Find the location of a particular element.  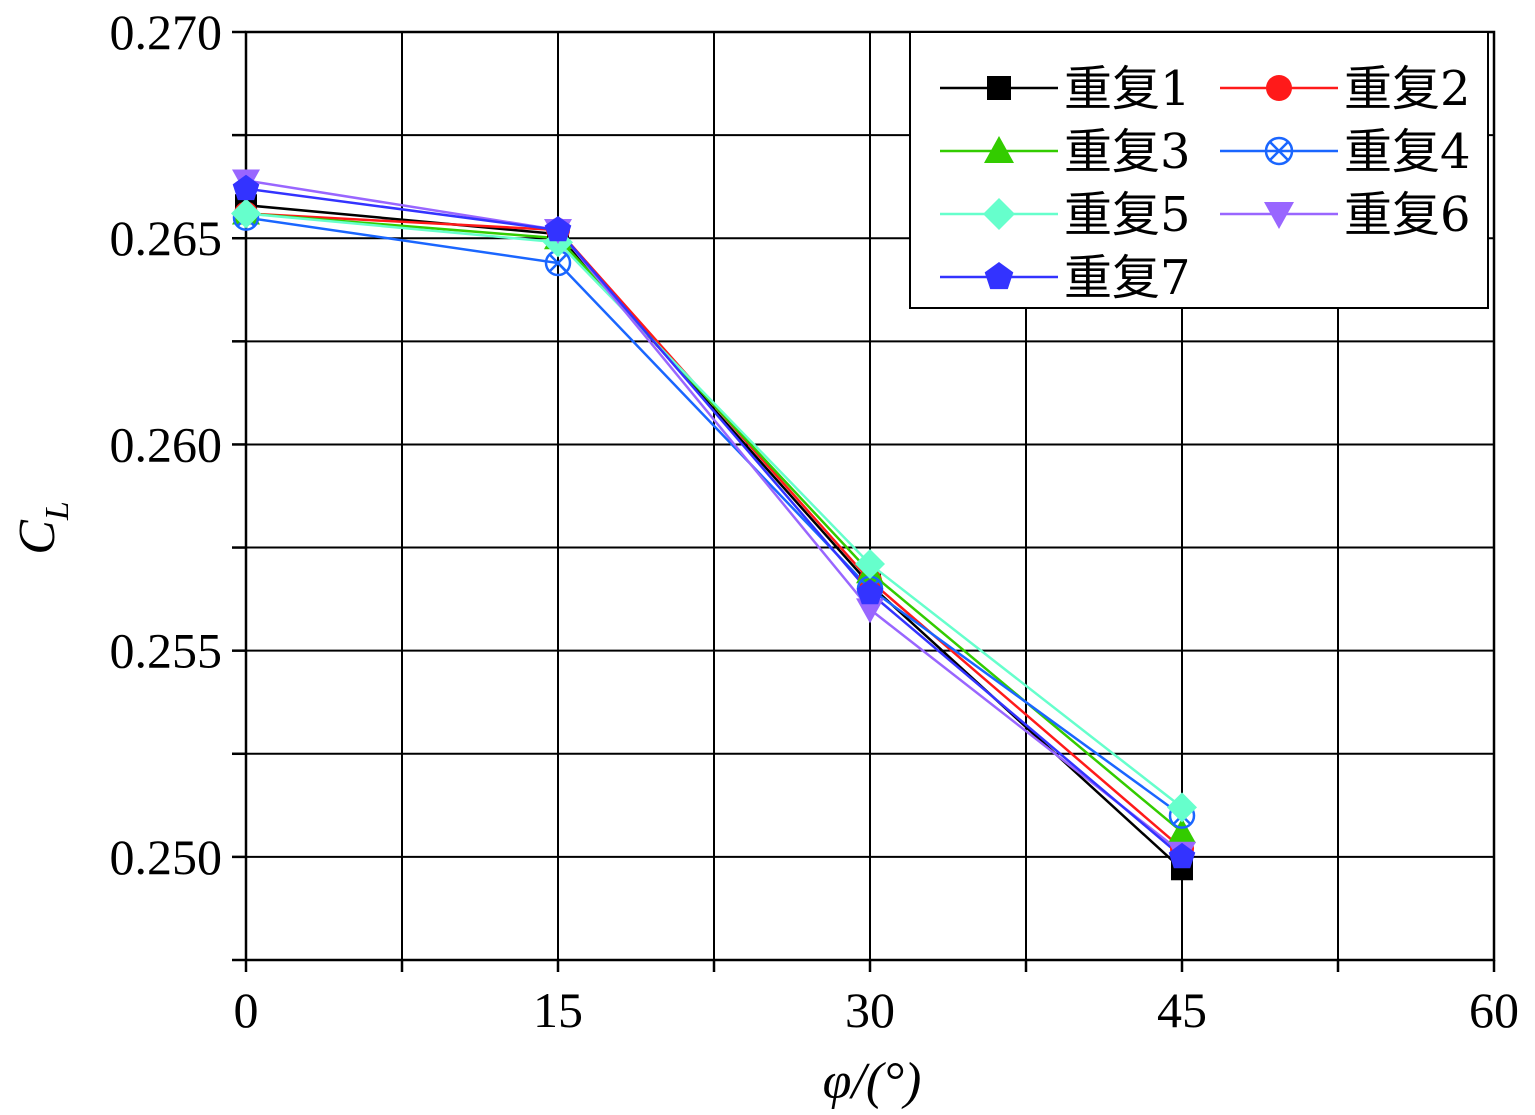

legend-item-2: 重复2 is located at coordinates (1345, 89).